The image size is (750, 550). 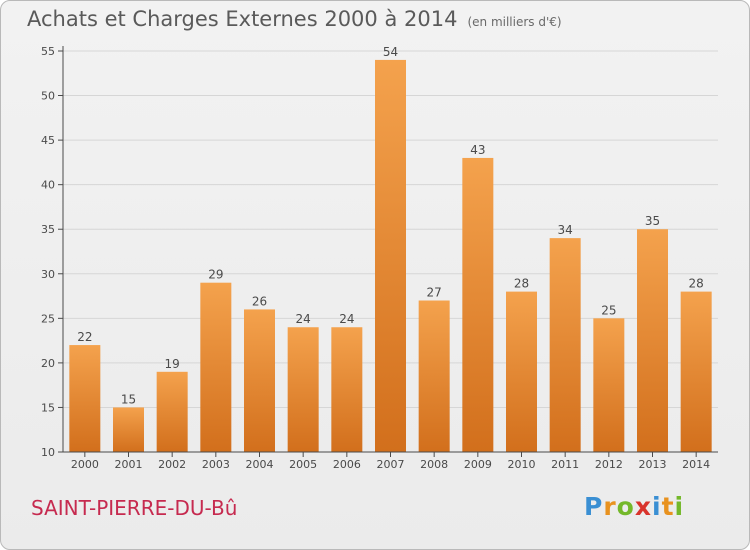 What do you see at coordinates (48, 51) in the screenshot?
I see `y-tick-label: 55` at bounding box center [48, 51].